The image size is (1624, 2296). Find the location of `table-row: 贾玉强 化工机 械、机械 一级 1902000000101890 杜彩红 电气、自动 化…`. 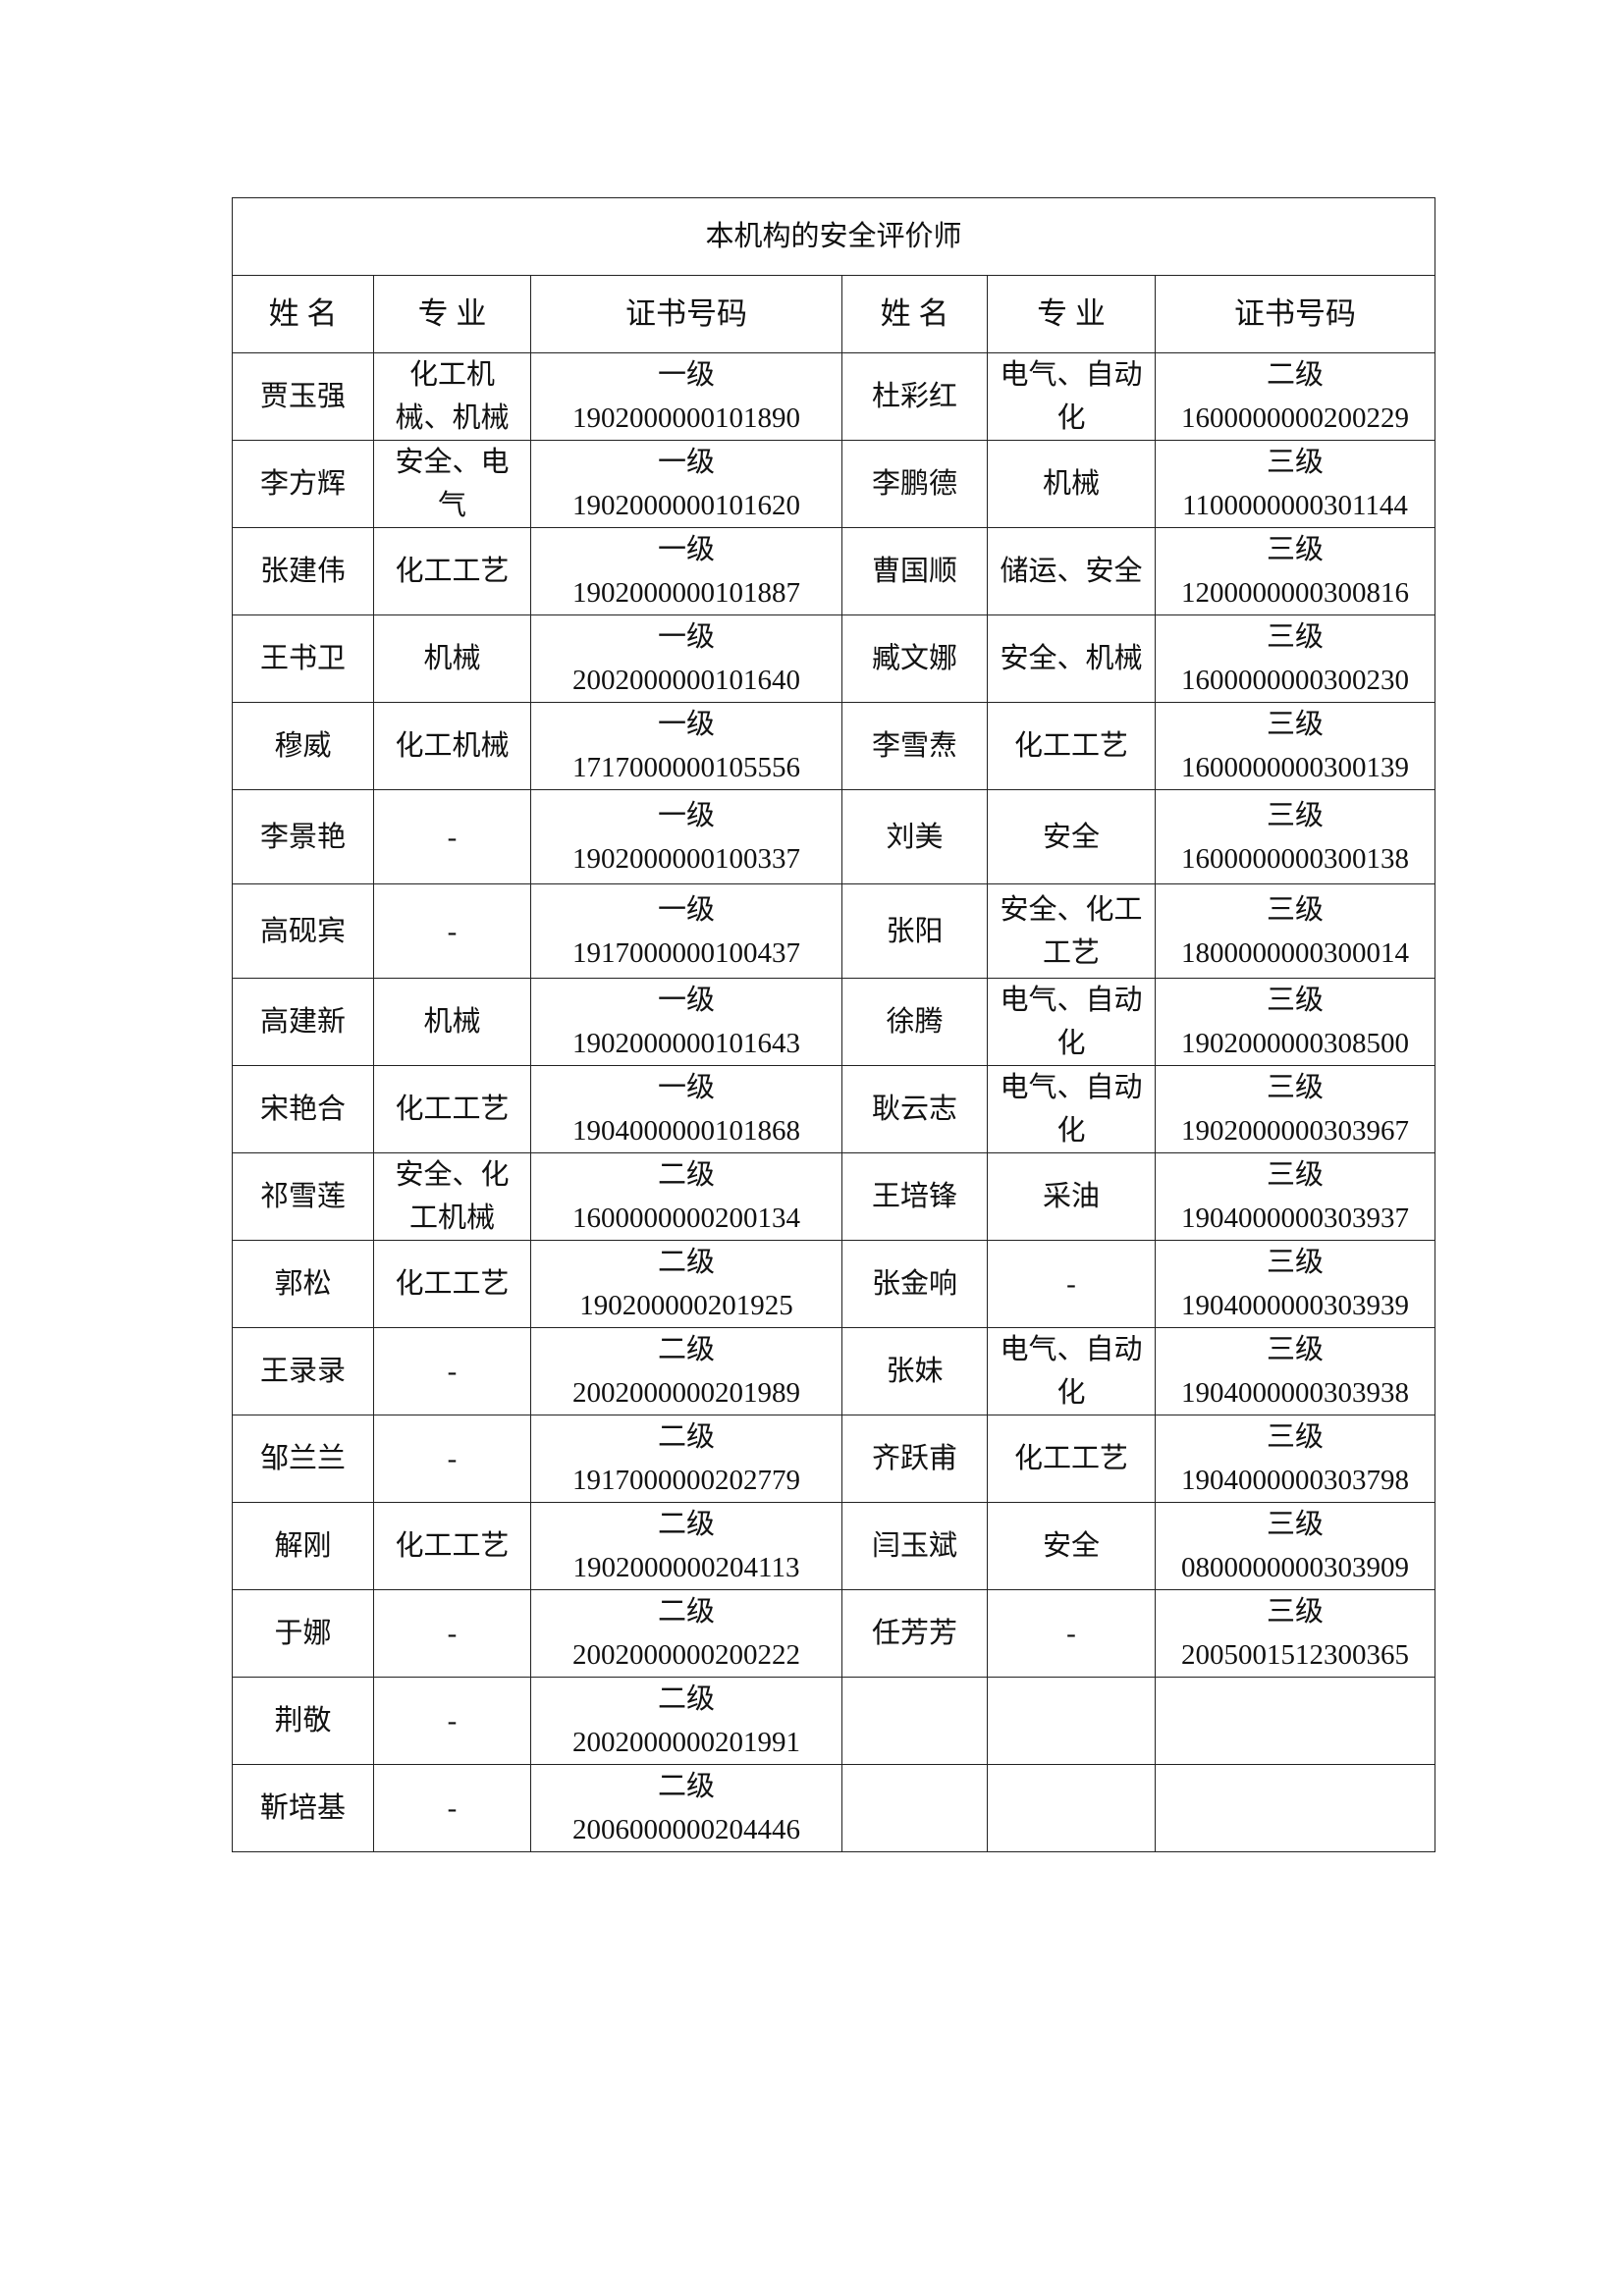

table-row: 贾玉强 化工机 械、机械 一级 1902000000101890 杜彩红 电气、自动 化… is located at coordinates (834, 396).